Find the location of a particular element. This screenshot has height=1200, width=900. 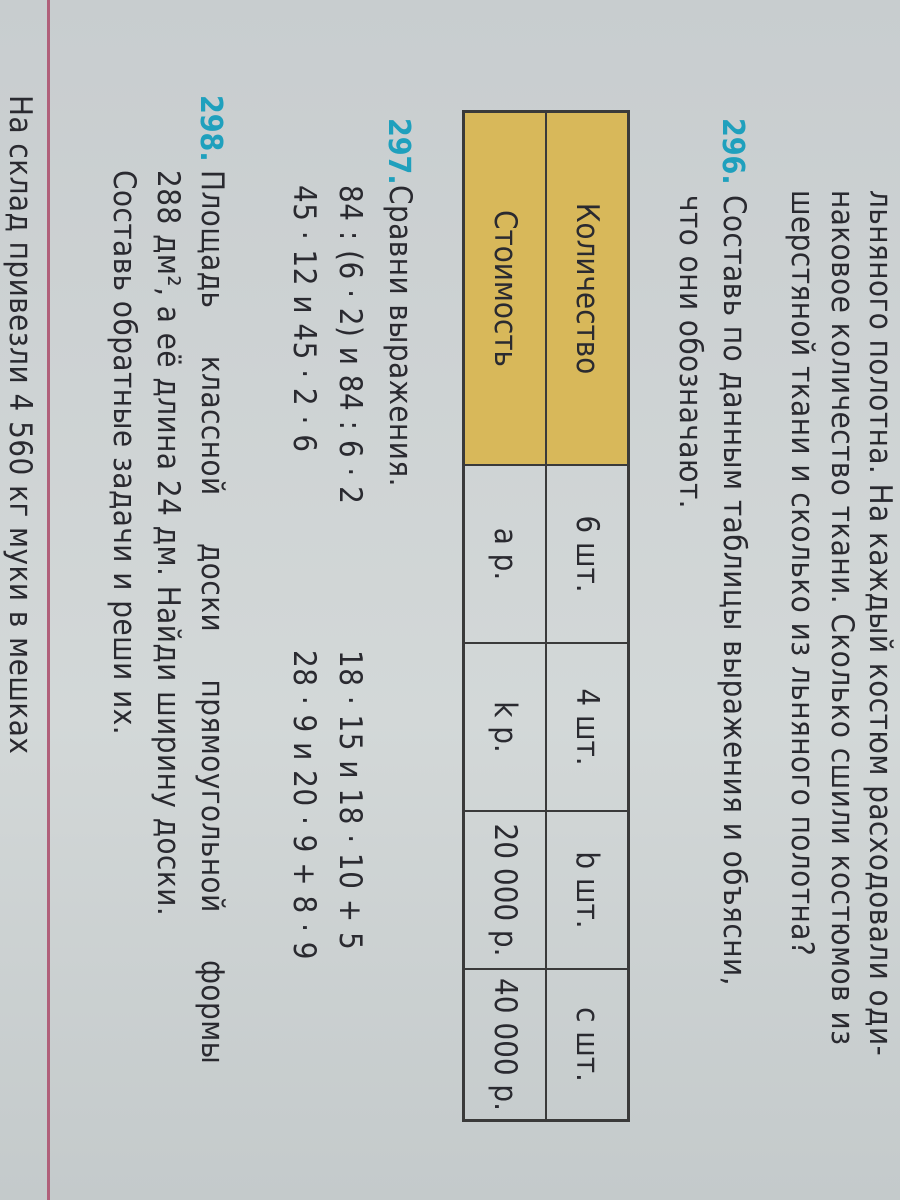

table-header: Стоимость is located at coordinates (504, 288).